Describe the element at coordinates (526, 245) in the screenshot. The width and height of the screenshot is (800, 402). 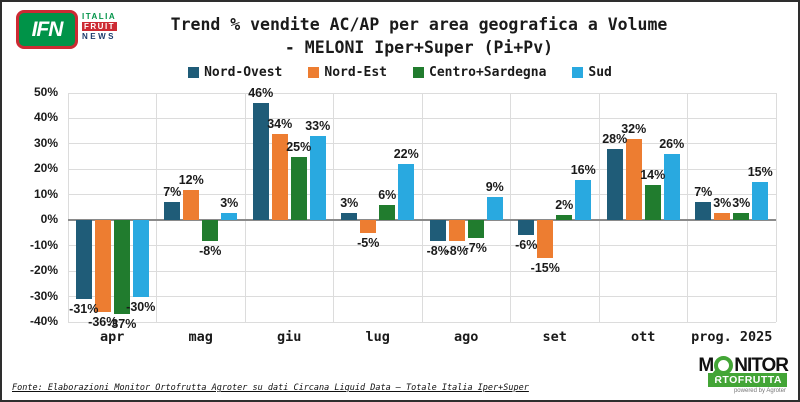
I see `value-label: -6%` at that location.